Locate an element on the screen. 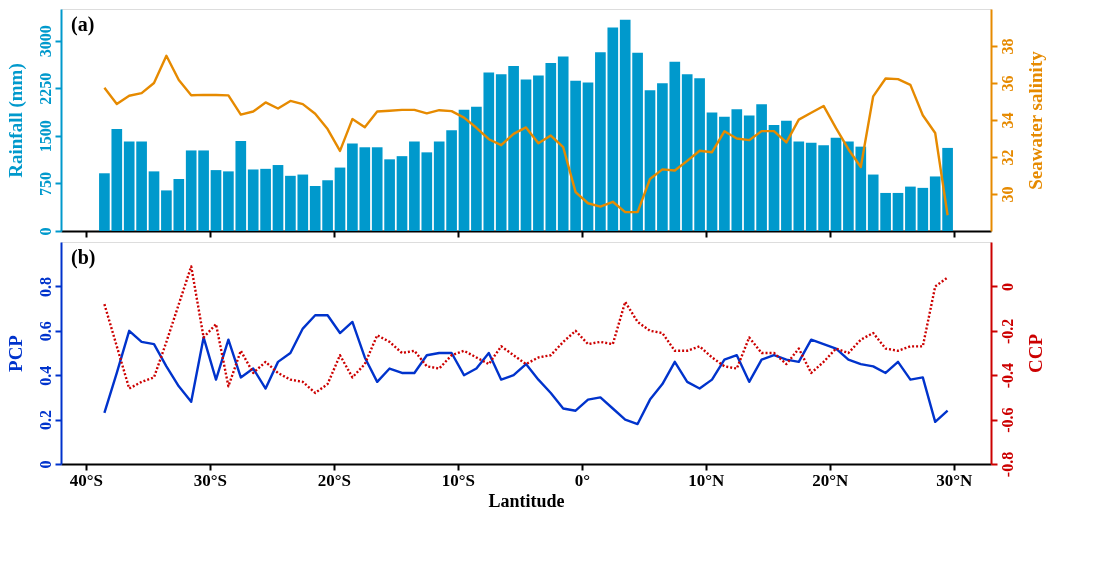 Image resolution: width=1107 pixels, height=565 pixels. y2-axis-title: CCP is located at coordinates (1035, 353).